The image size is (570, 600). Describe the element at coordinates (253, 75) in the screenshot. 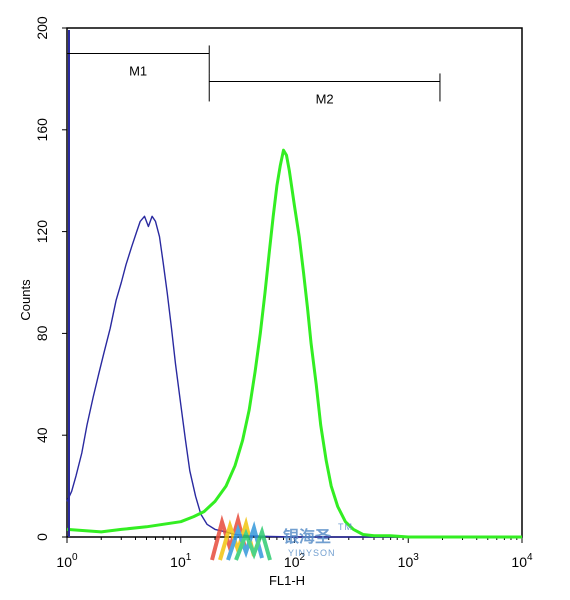

I see `markers: M1 M2` at that location.